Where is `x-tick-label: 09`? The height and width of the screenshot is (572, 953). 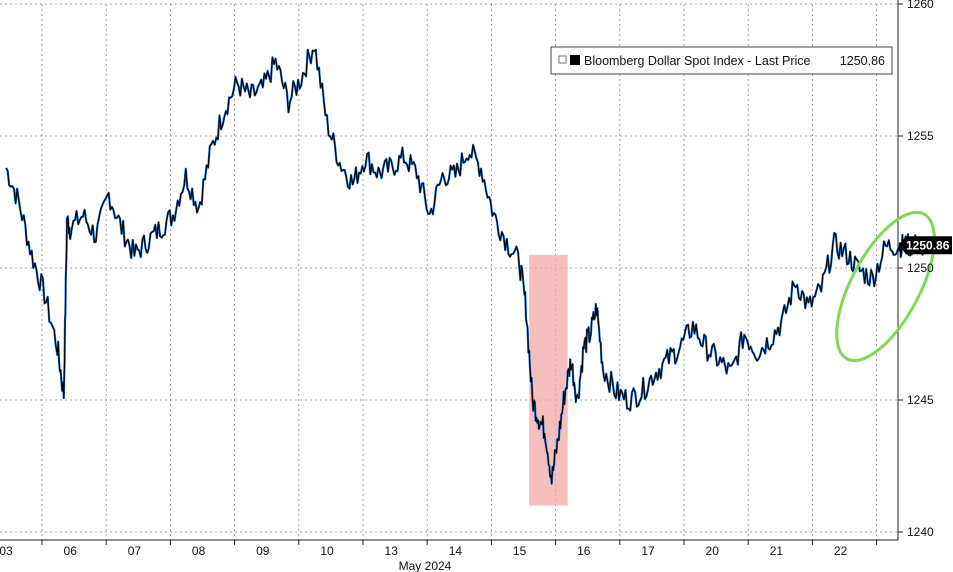 x-tick-label: 09 is located at coordinates (263, 551).